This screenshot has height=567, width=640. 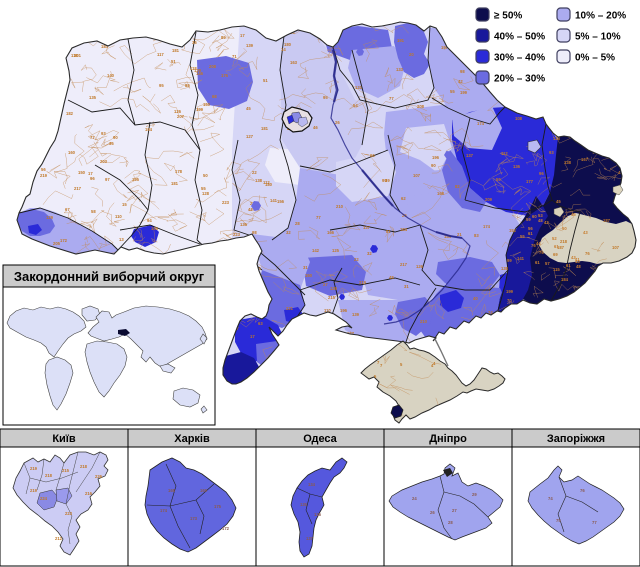 What do you see at coordinates (547, 263) in the screenshot?
I see `svg-text: 57` at bounding box center [547, 263].